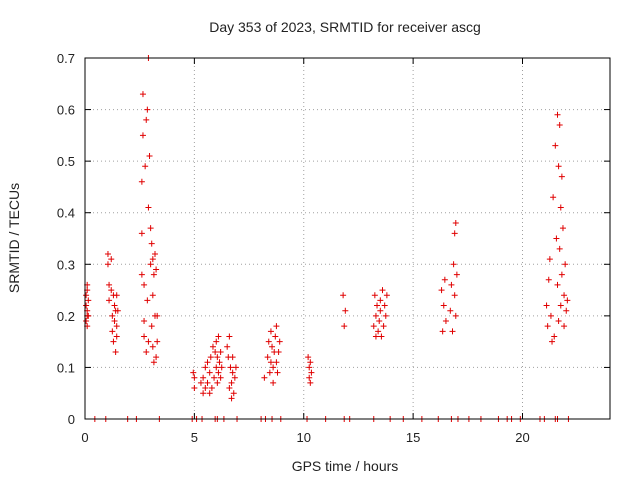  What do you see at coordinates (522, 437) in the screenshot?
I see `x-tick-label: 20` at bounding box center [522, 437].